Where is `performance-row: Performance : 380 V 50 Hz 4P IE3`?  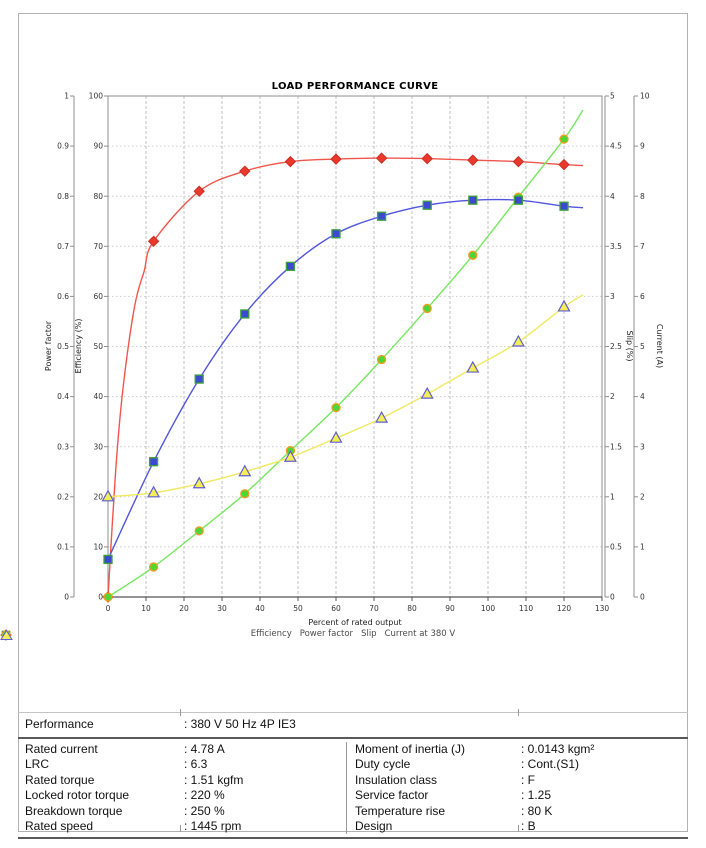 performance-row: Performance : 380 V 50 Hz 4P IE3 is located at coordinates (353, 726).